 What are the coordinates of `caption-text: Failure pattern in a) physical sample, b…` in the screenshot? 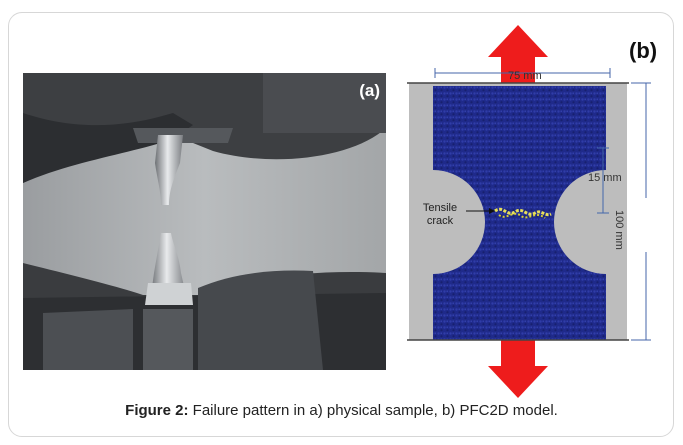 It's located at (373, 410).